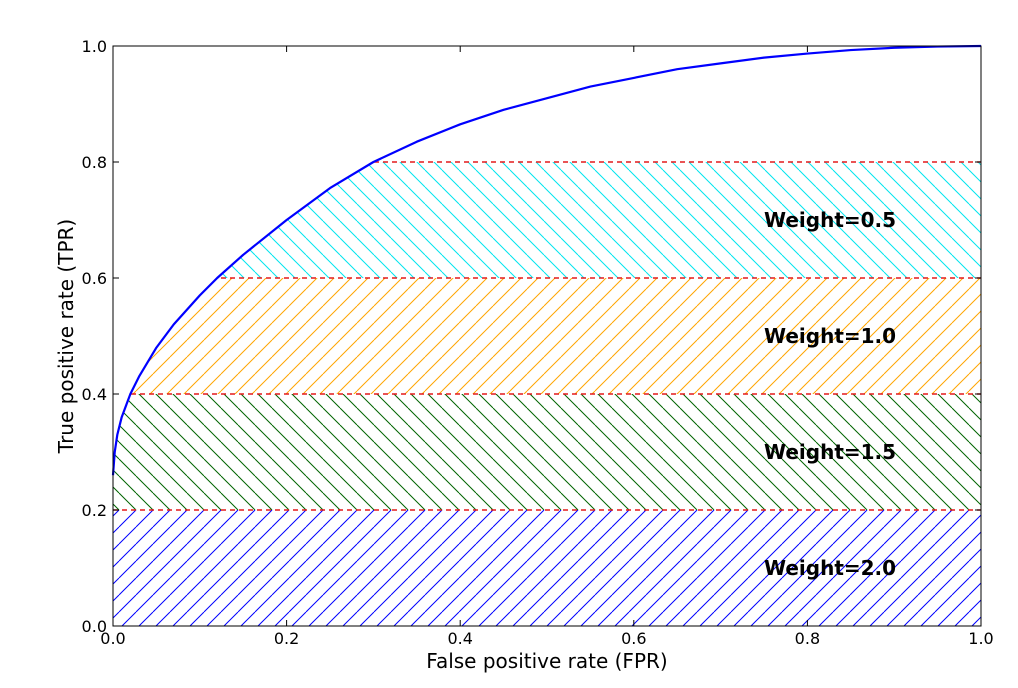 The image size is (1018, 688). What do you see at coordinates (94, 510) in the screenshot?
I see `y-tick-label: 0.2` at bounding box center [94, 510].